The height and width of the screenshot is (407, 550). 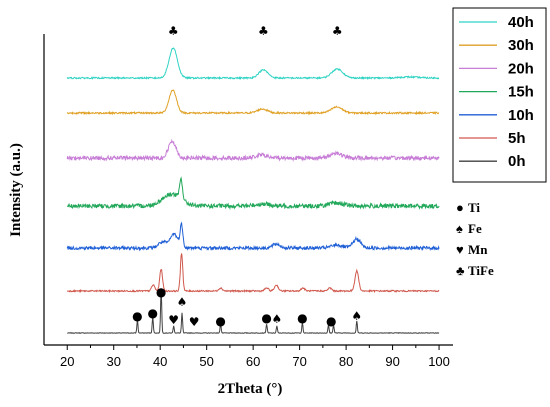 What do you see at coordinates (478, 249) in the screenshot?
I see `phase-name: Mn` at bounding box center [478, 249].